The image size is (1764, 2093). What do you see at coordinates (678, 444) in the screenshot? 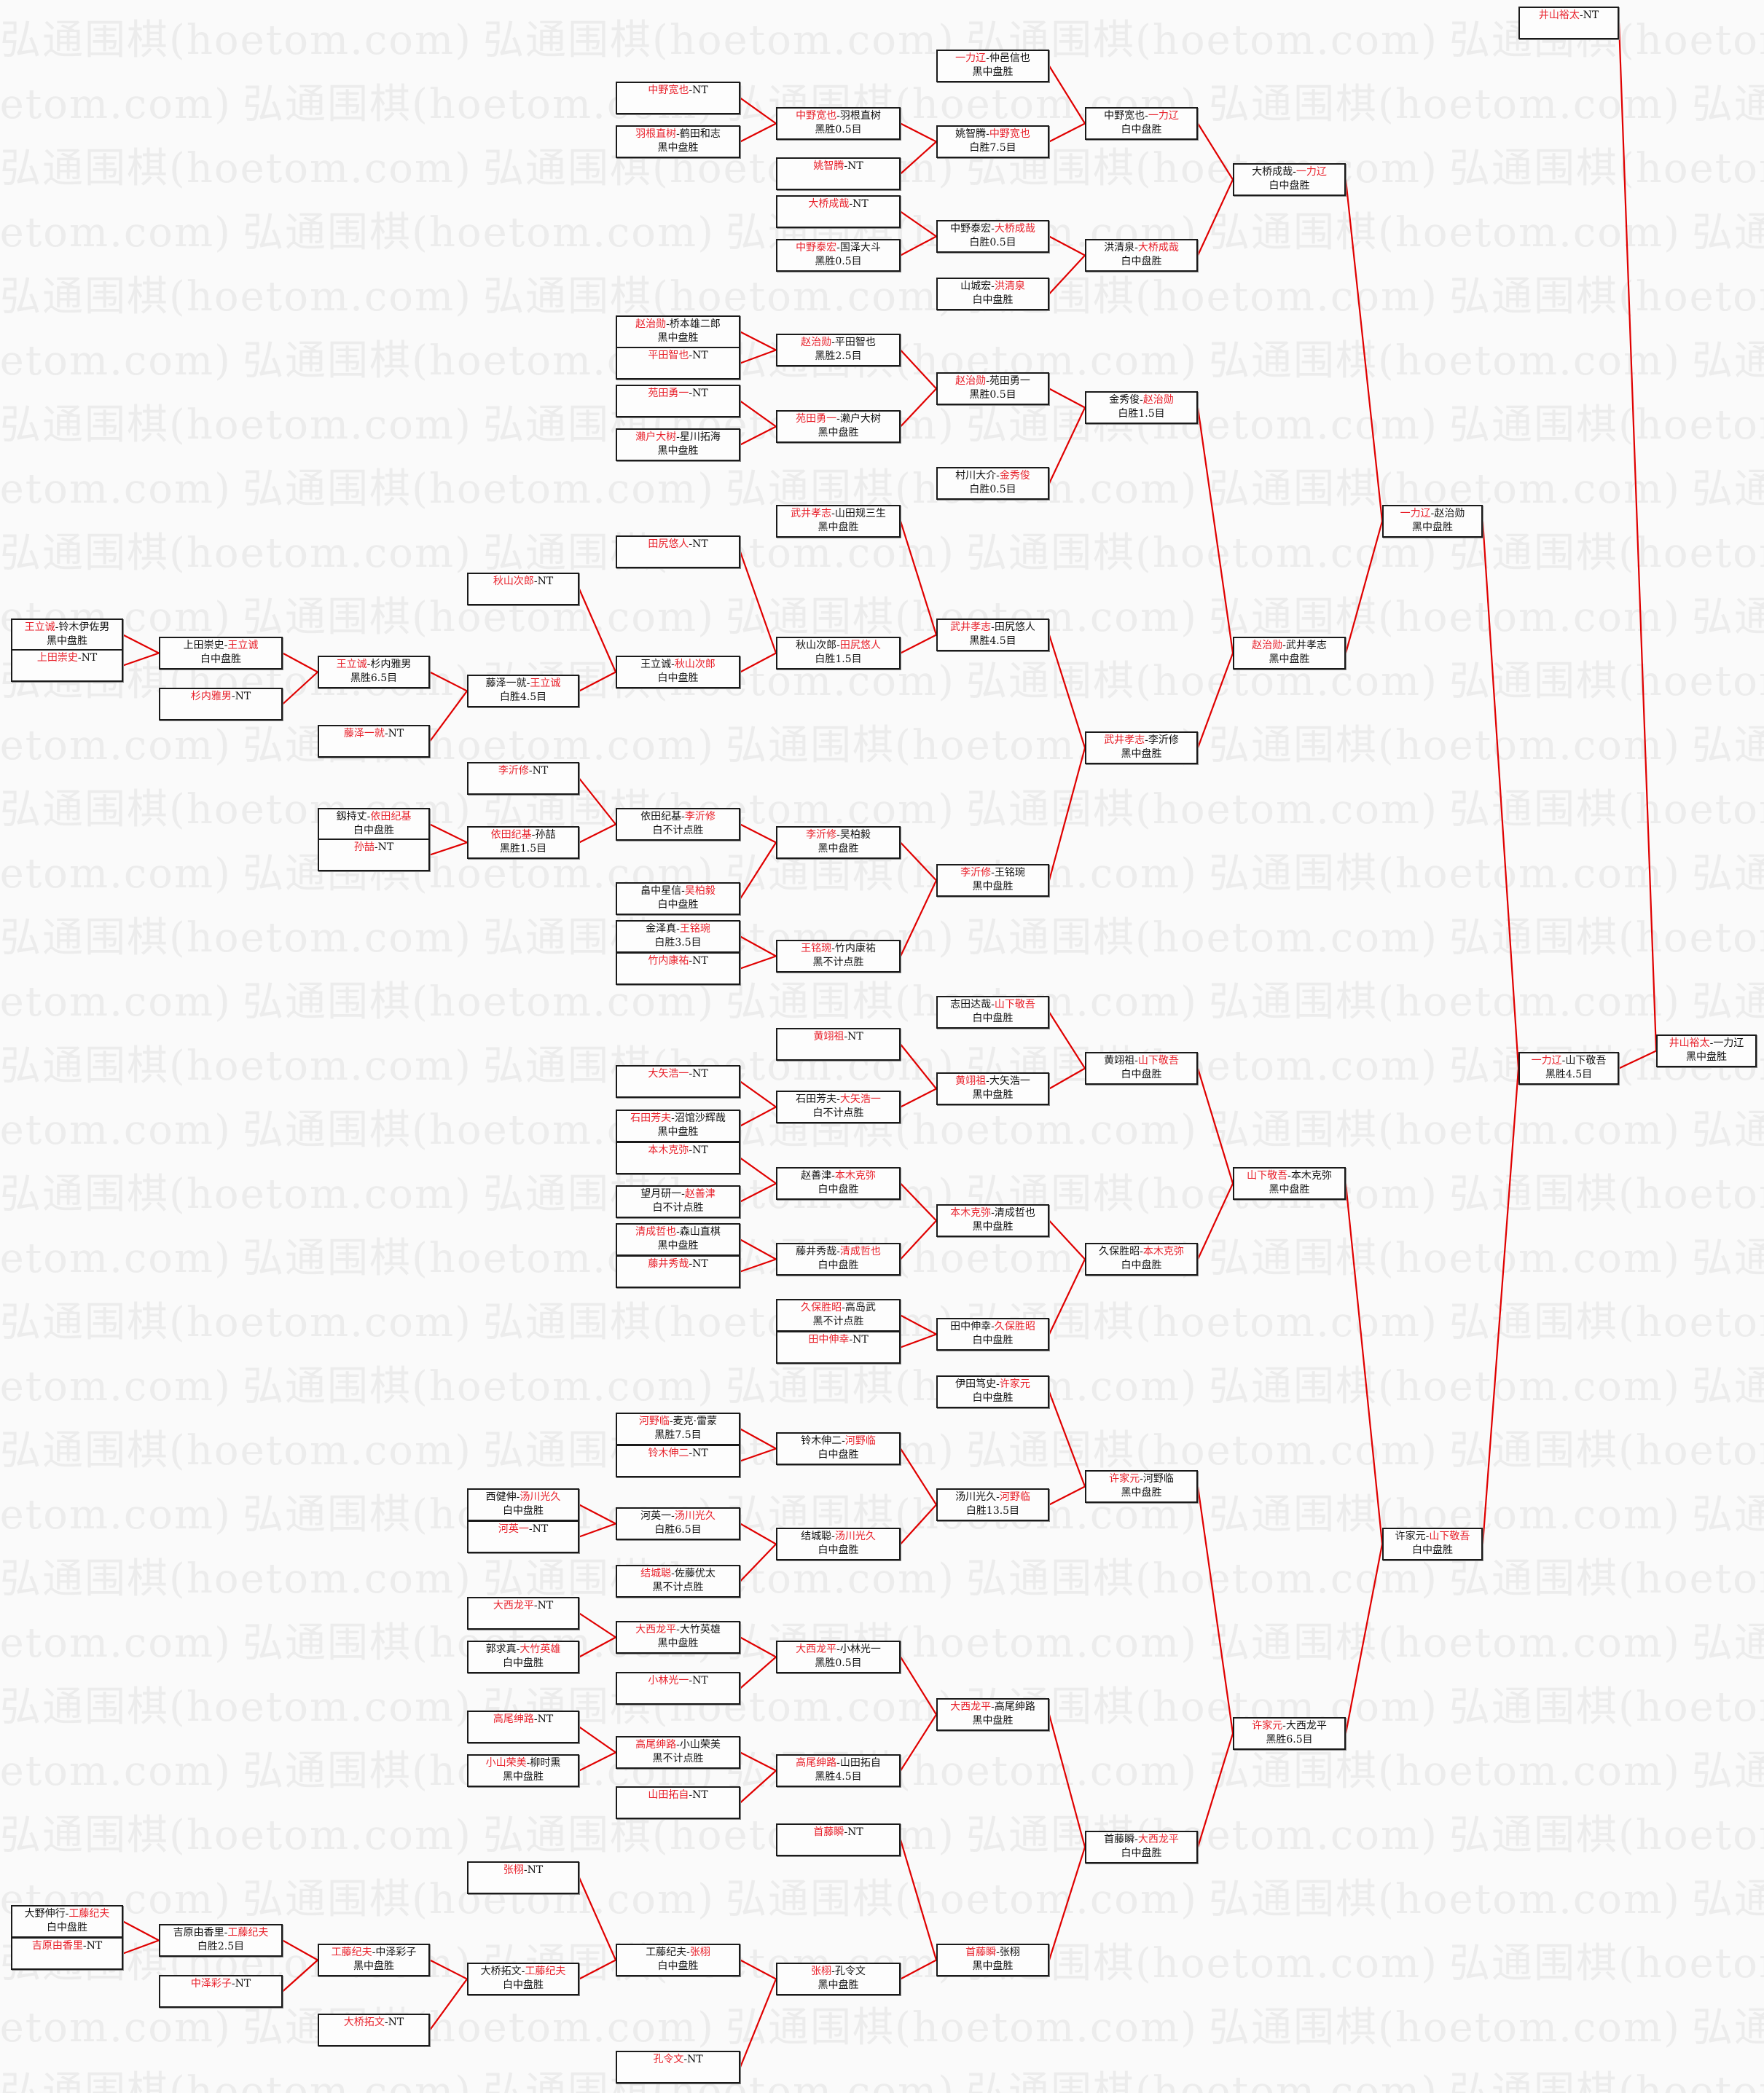
I see `match-box: 濑户大树-星川拓海 黑中盘胜` at bounding box center [678, 444].